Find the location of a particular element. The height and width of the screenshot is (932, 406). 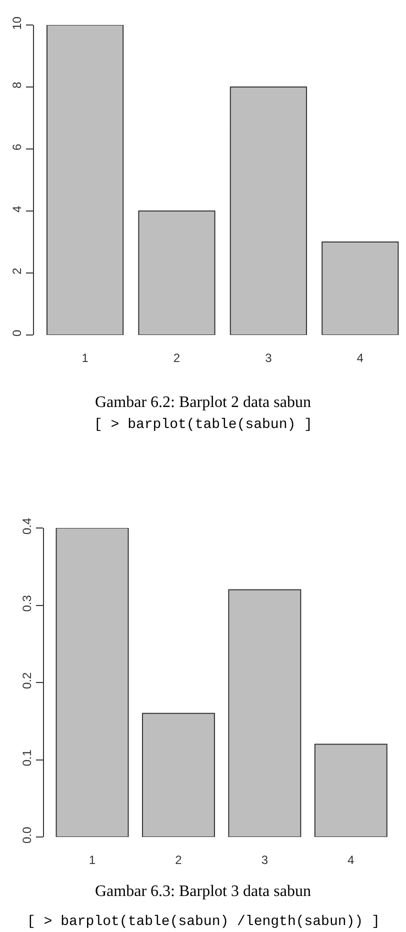

y-tick-label: 4 is located at coordinates (17, 209).